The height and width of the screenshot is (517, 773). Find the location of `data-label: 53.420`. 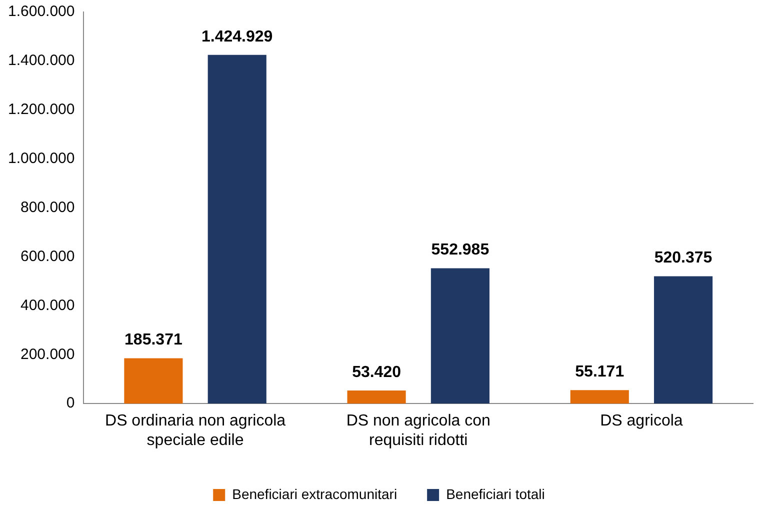

data-label: 53.420 is located at coordinates (377, 372).